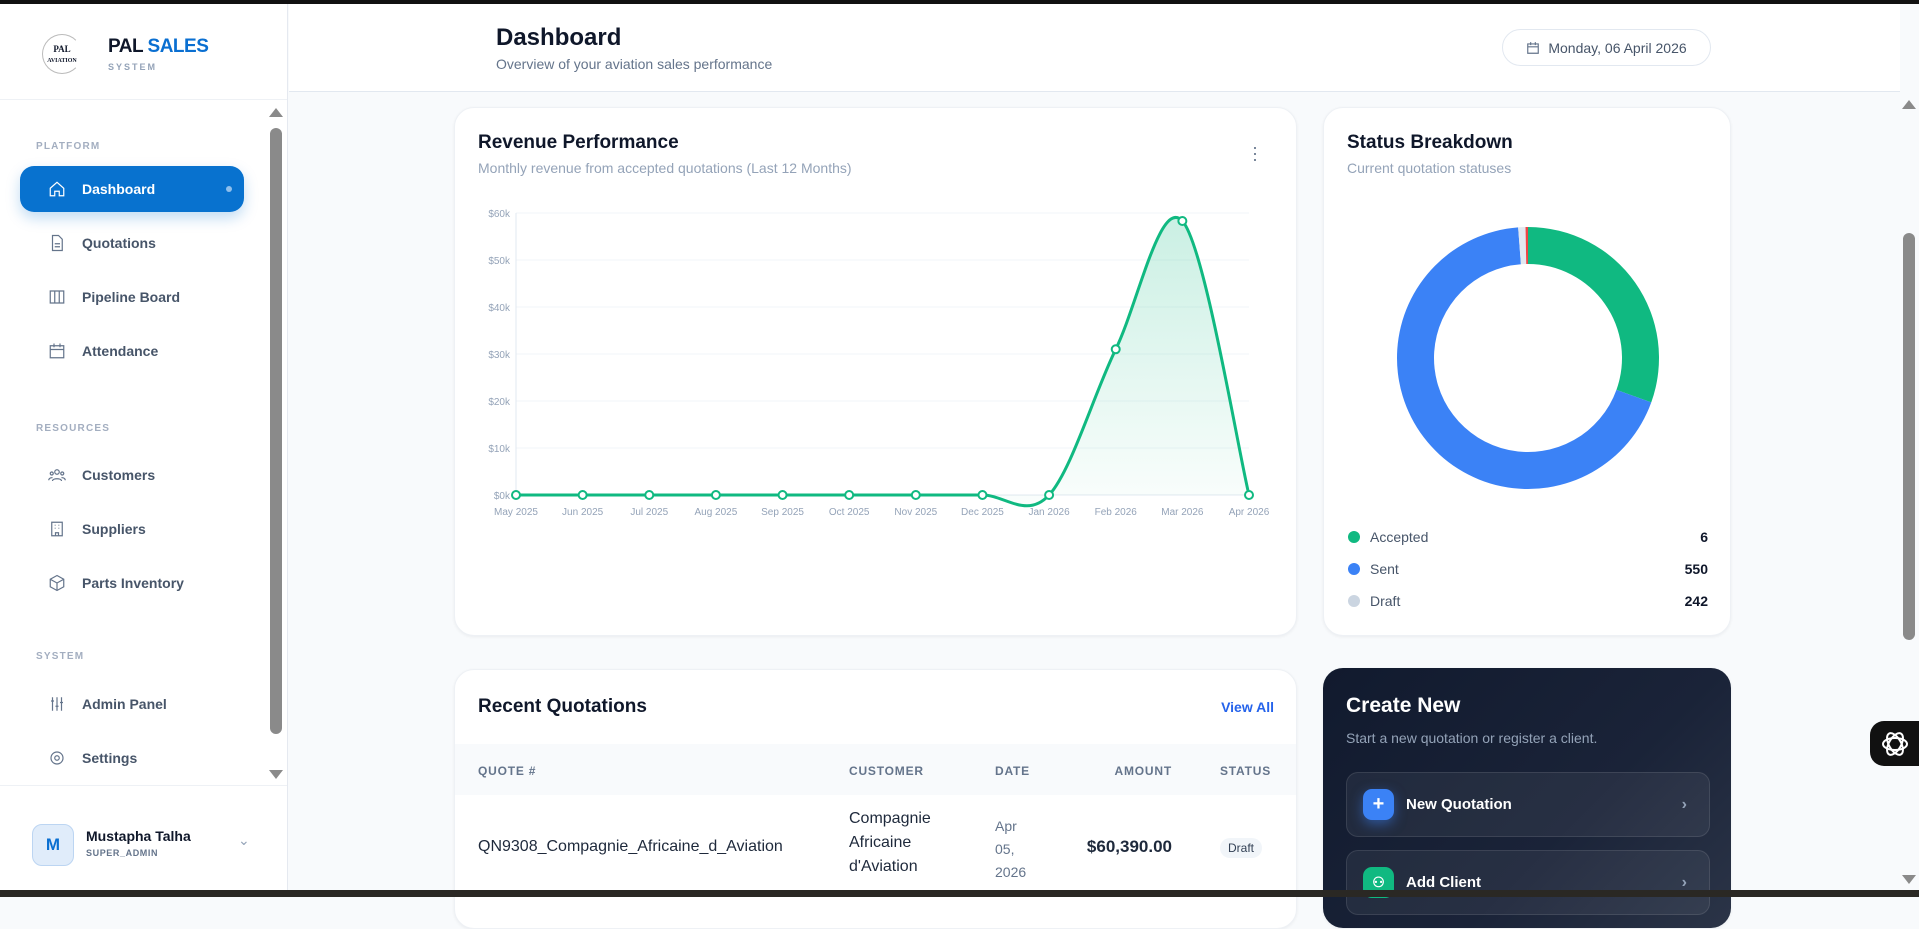 The image size is (1919, 929). What do you see at coordinates (499, 308) in the screenshot?
I see `y-tick-label: $40k` at bounding box center [499, 308].